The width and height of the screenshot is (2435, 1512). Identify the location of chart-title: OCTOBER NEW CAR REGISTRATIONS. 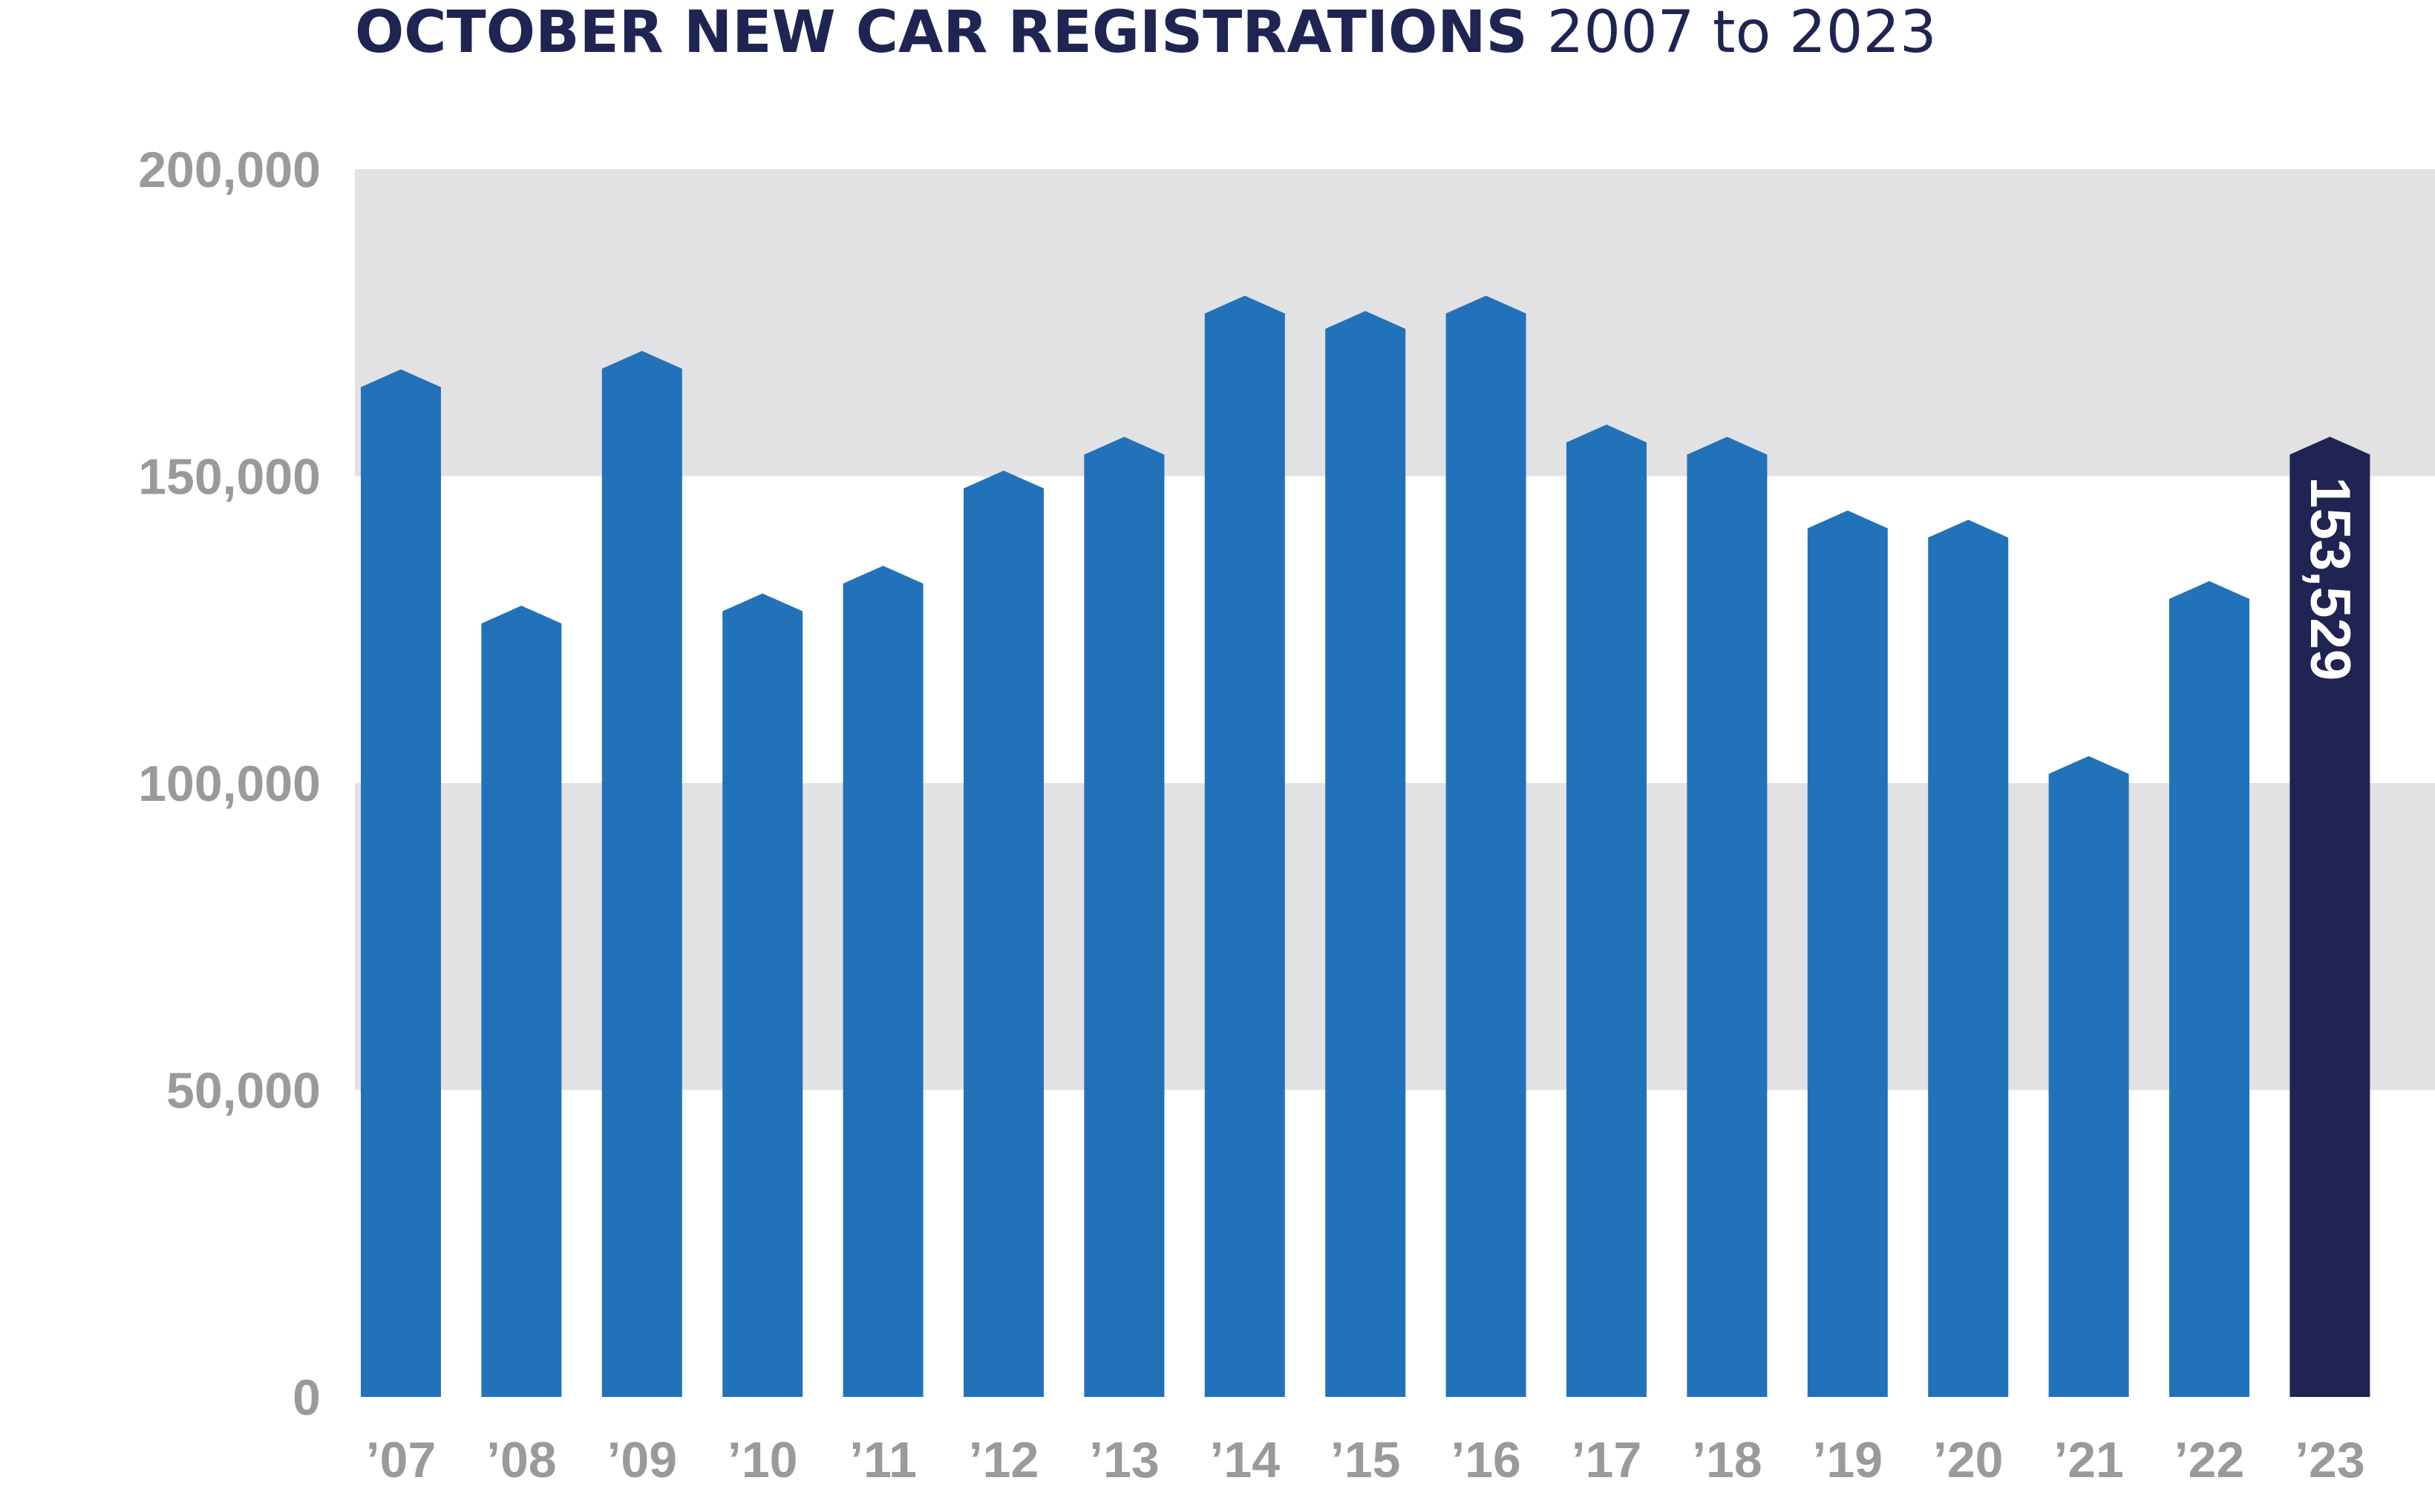
(942, 33).